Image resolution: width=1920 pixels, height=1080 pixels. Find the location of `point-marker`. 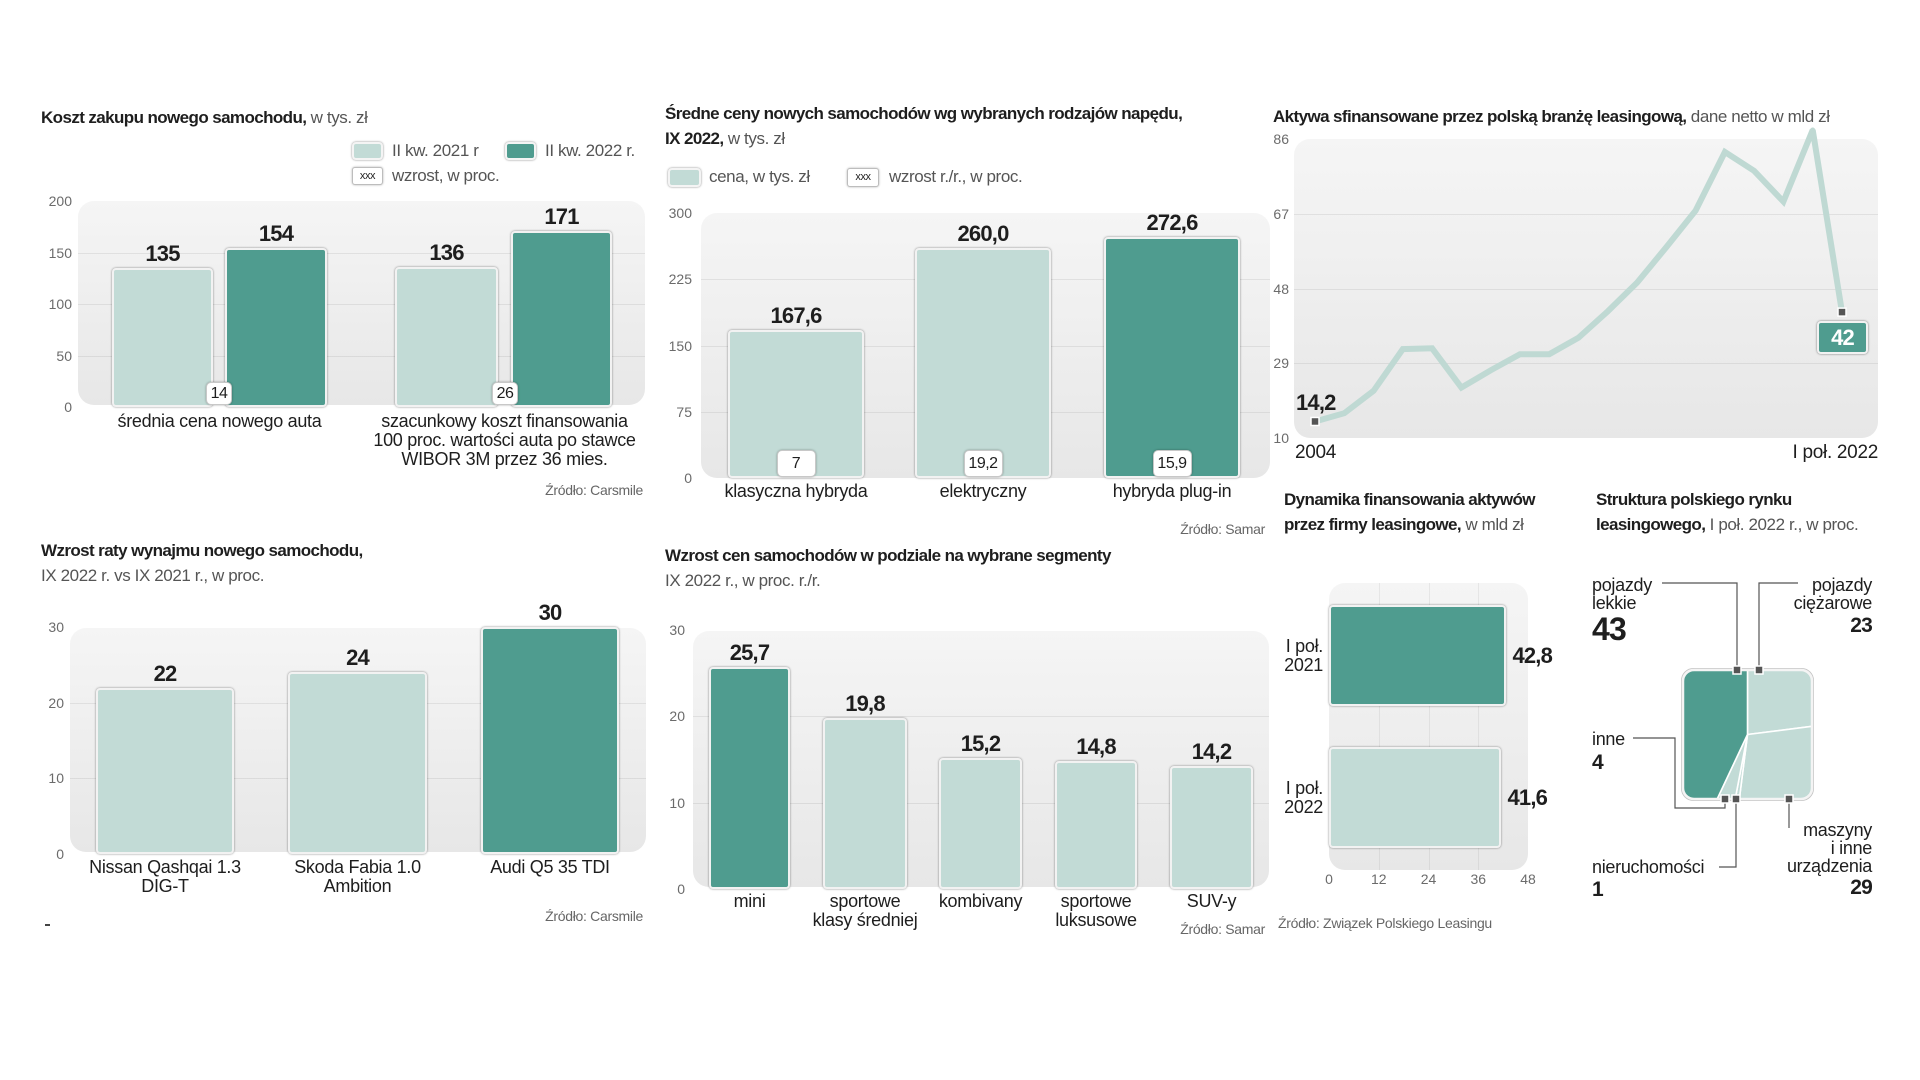

point-marker is located at coordinates (1842, 312).